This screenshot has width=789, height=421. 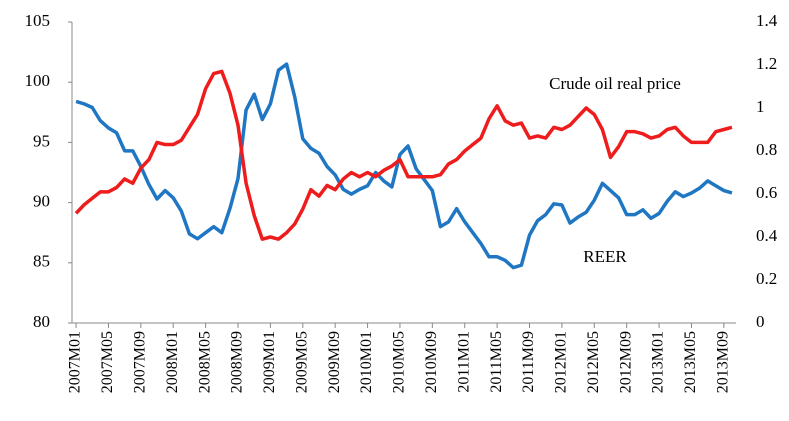 What do you see at coordinates (41, 201) in the screenshot?
I see `y-tick-label: 90` at bounding box center [41, 201].